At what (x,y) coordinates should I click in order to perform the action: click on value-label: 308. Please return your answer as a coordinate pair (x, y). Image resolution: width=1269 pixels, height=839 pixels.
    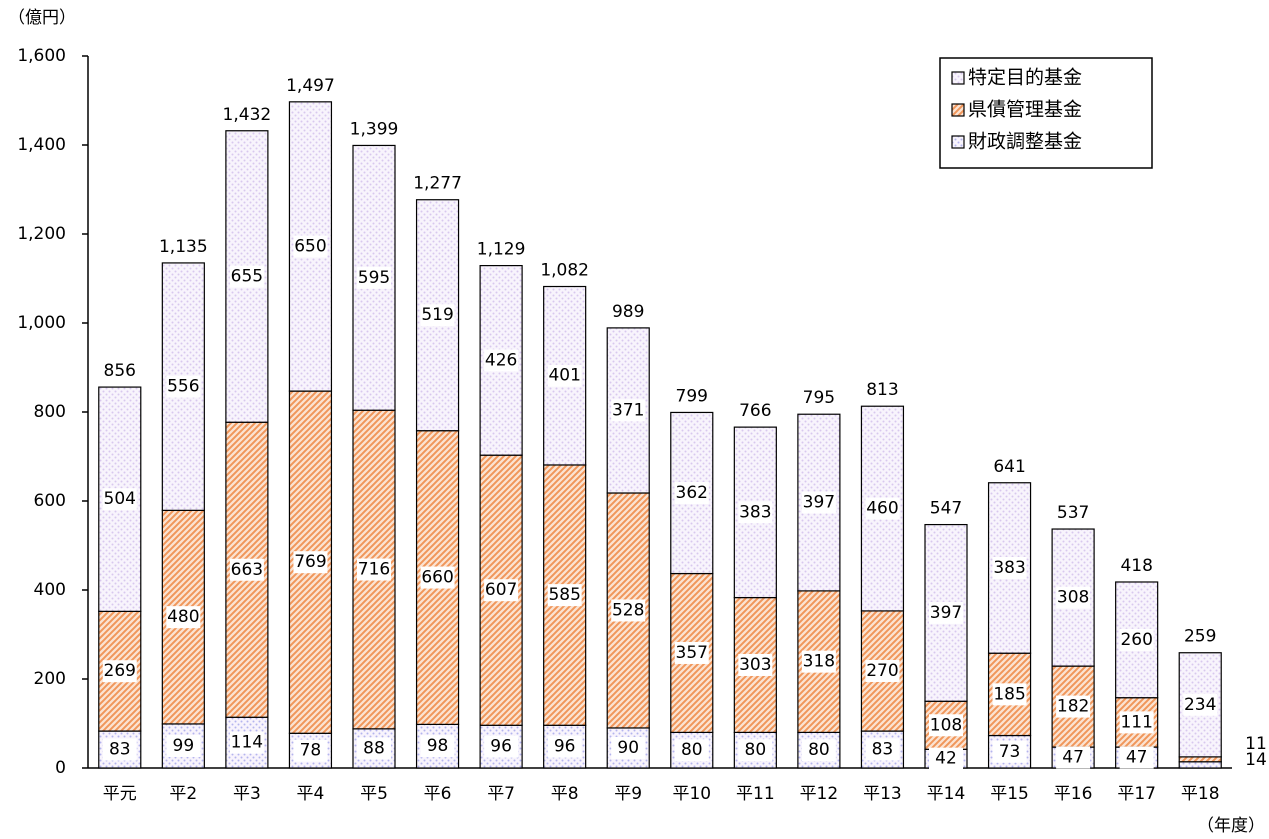
    Looking at the image, I should click on (1073, 598).